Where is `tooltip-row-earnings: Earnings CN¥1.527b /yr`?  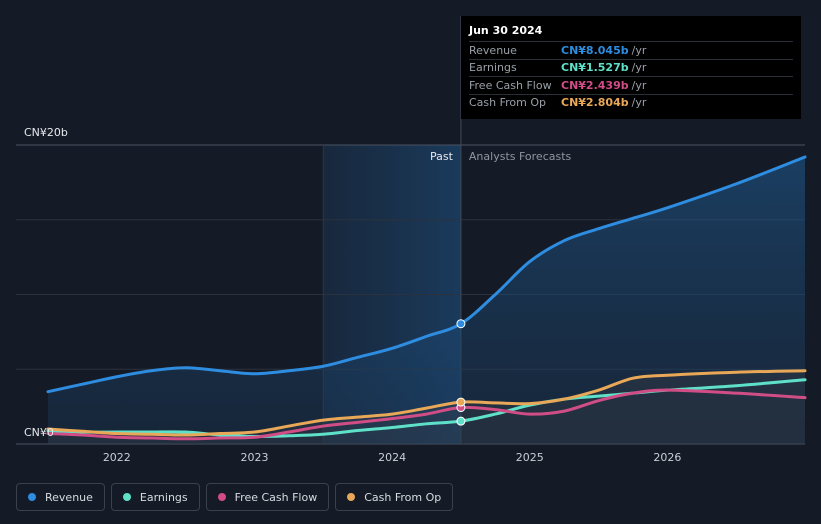
tooltip-row-earnings: Earnings CN¥1.527b /yr is located at coordinates (631, 67).